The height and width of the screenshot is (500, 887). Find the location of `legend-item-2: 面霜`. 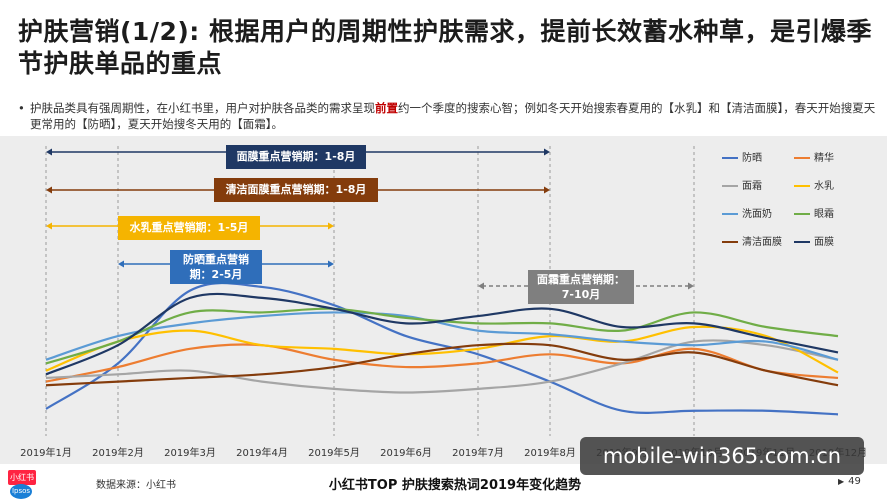

legend-item-2: 面霜 is located at coordinates (742, 187).